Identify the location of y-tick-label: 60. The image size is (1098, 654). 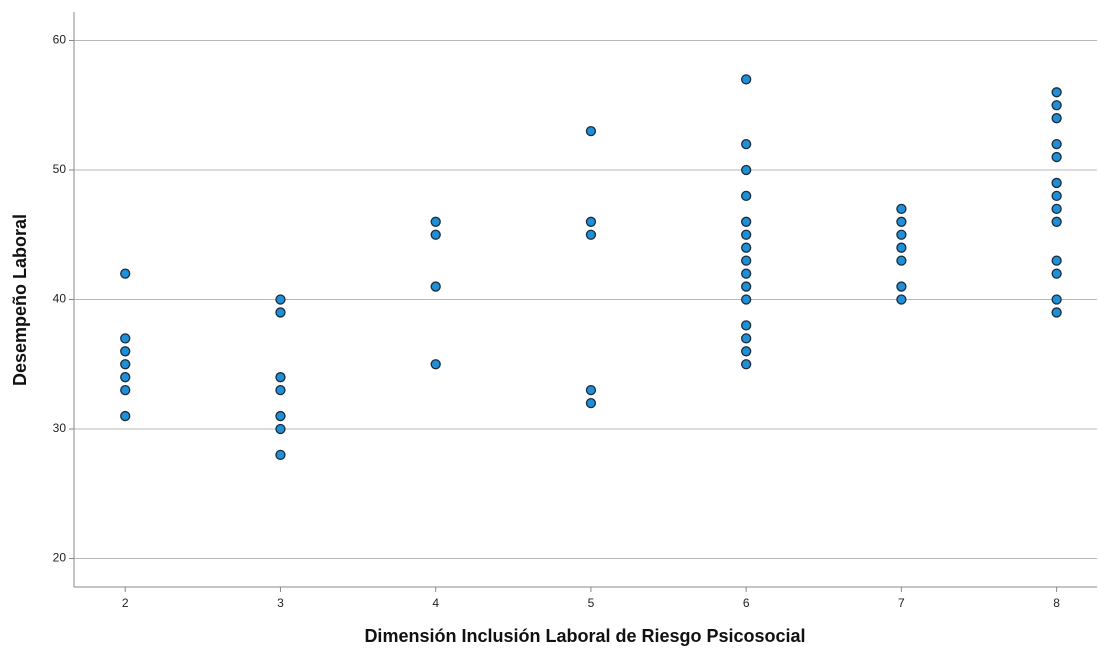
(60, 40).